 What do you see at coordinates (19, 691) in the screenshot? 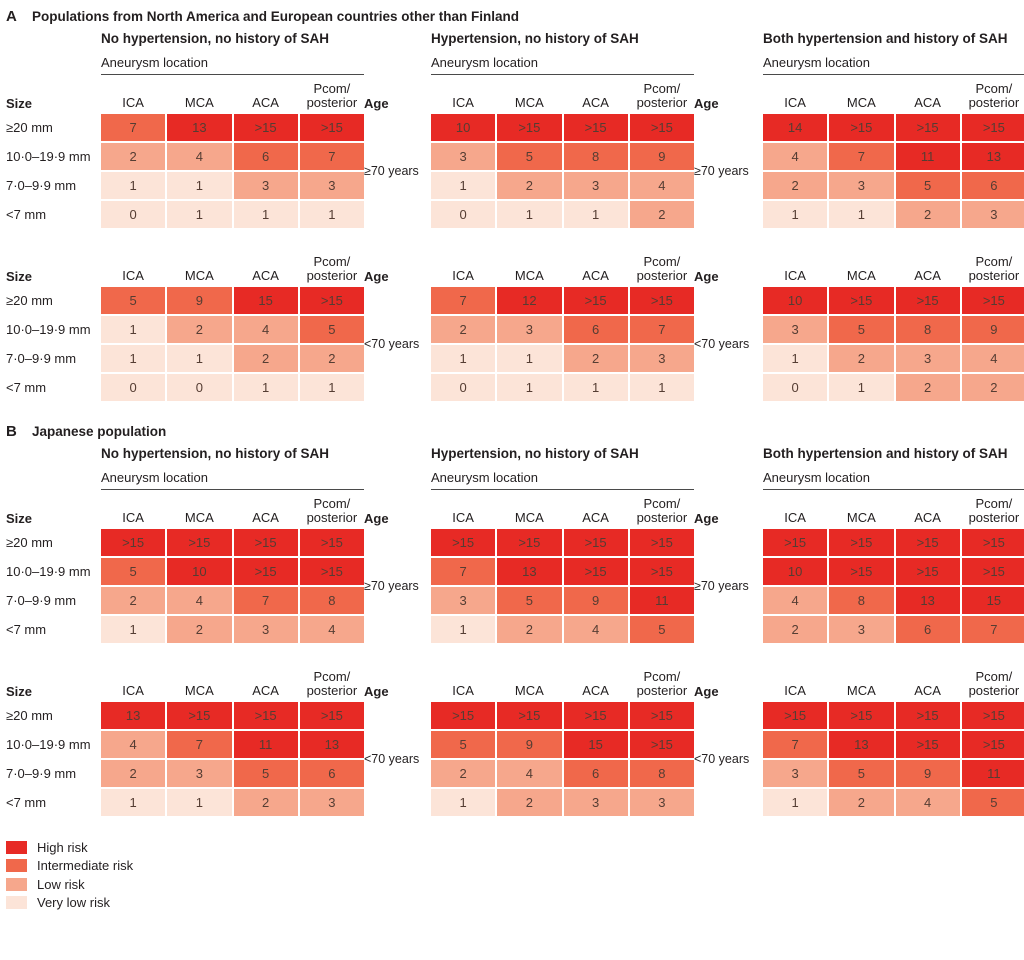
I see `size-header: Size` at bounding box center [19, 691].